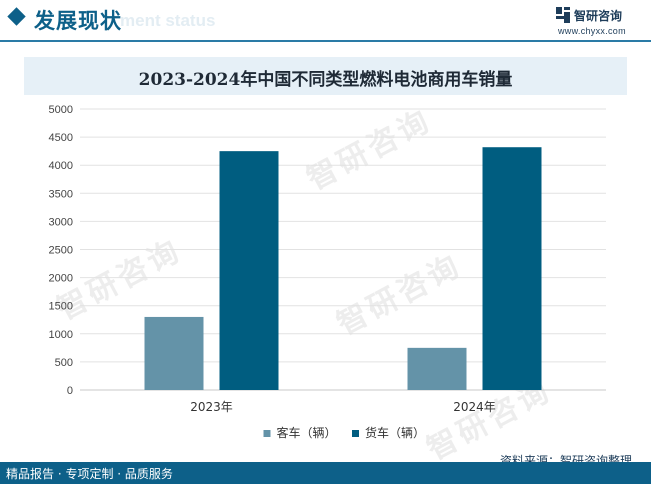 This screenshot has height=484, width=651. I want to click on y-tick-label: 4000, so click(61, 166).